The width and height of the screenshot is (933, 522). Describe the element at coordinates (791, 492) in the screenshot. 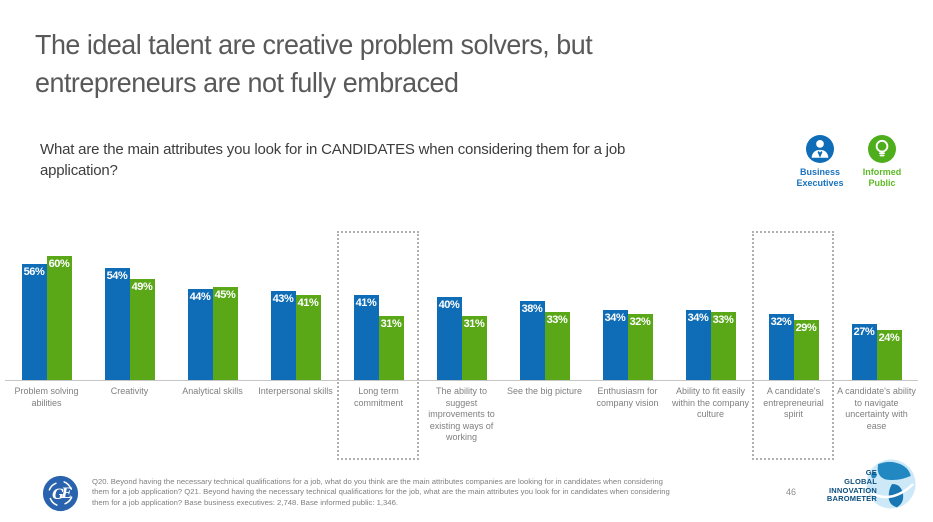

I see `page-number: 46` at that location.